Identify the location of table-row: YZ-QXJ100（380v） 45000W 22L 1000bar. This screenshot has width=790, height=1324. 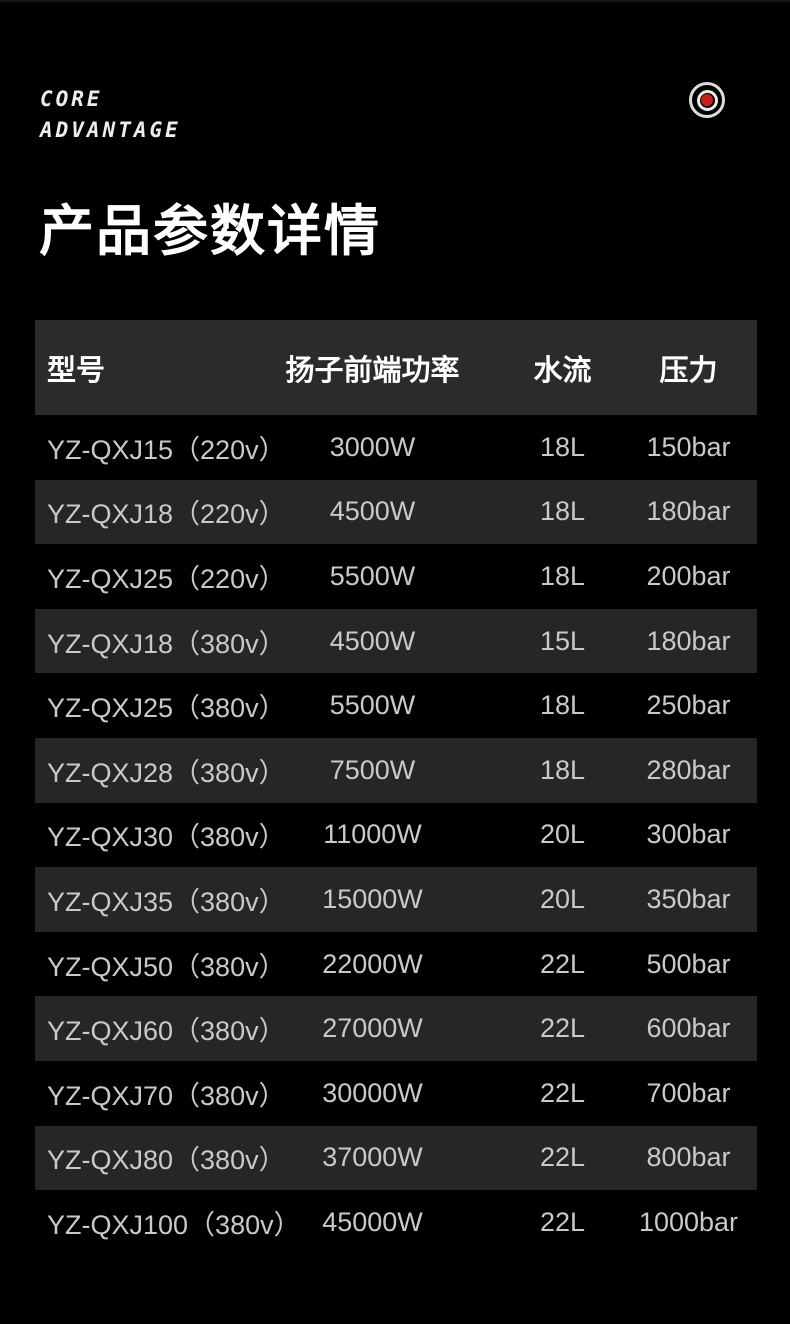
(396, 1222).